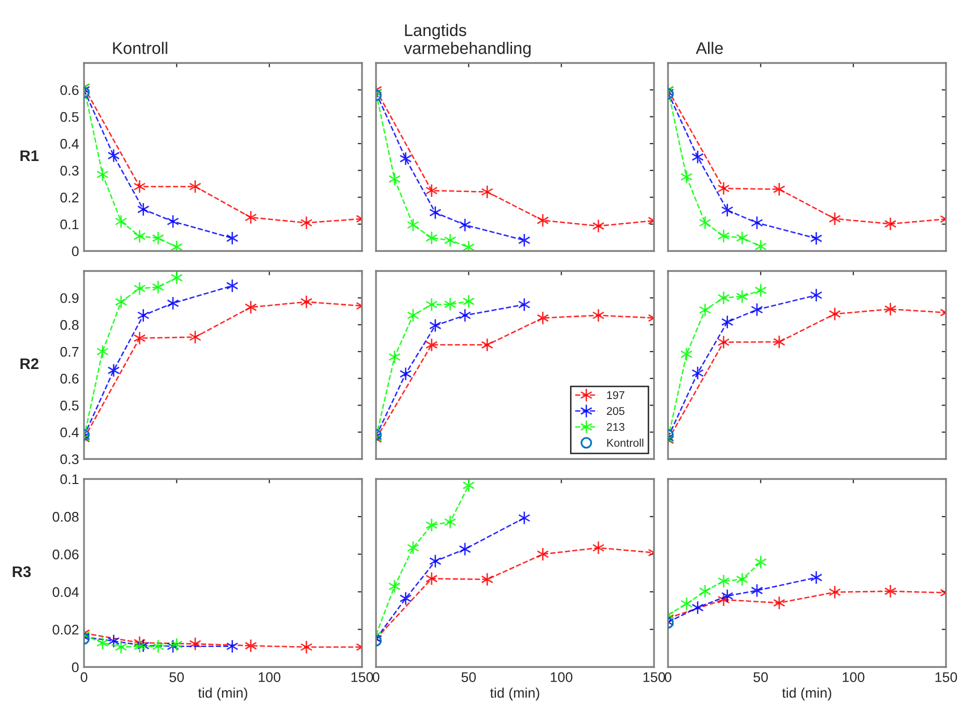 The image size is (964, 721). Describe the element at coordinates (615, 411) in the screenshot. I see `legend-label: 205` at that location.